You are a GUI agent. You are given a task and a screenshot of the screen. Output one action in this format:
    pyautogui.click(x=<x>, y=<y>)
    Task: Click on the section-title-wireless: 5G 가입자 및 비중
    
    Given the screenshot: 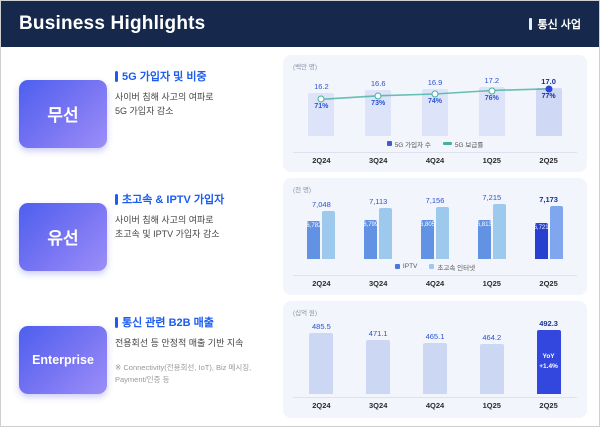 What is the action you would take?
    pyautogui.click(x=196, y=76)
    